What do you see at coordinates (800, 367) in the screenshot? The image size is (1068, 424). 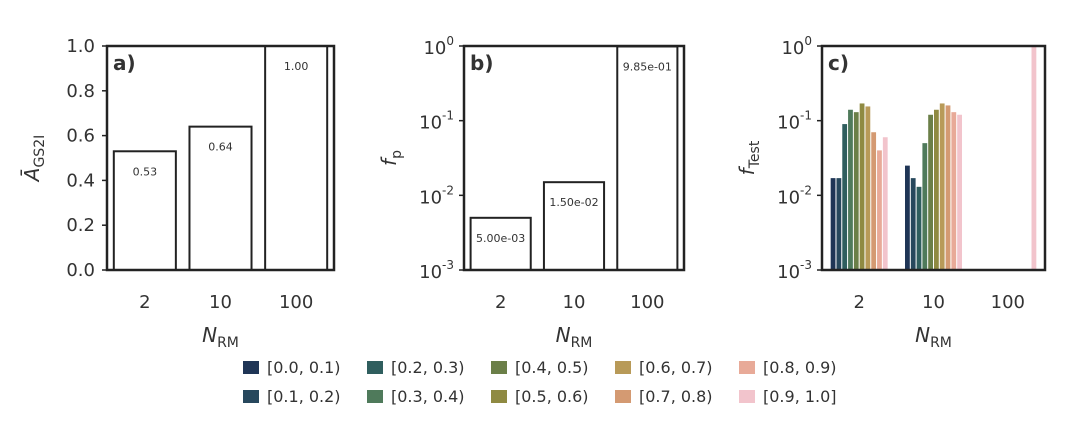 I see `legend-label: [0.8, 0.9)` at bounding box center [800, 367].